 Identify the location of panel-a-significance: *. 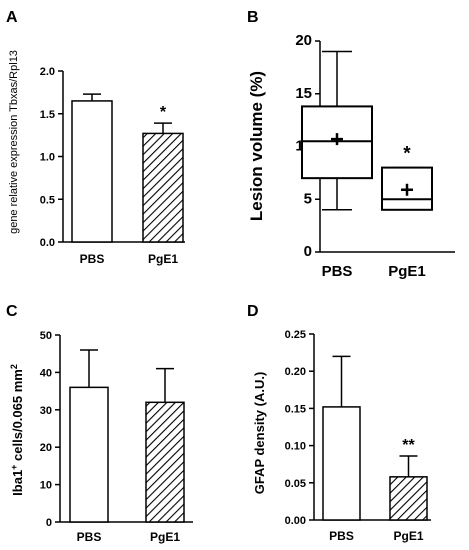
(163, 112).